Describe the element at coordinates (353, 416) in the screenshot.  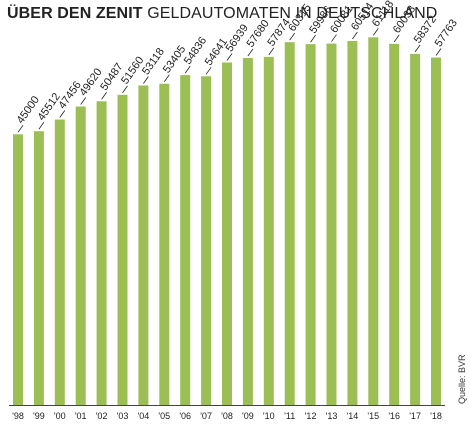
I see `category-label-16: '14` at that location.